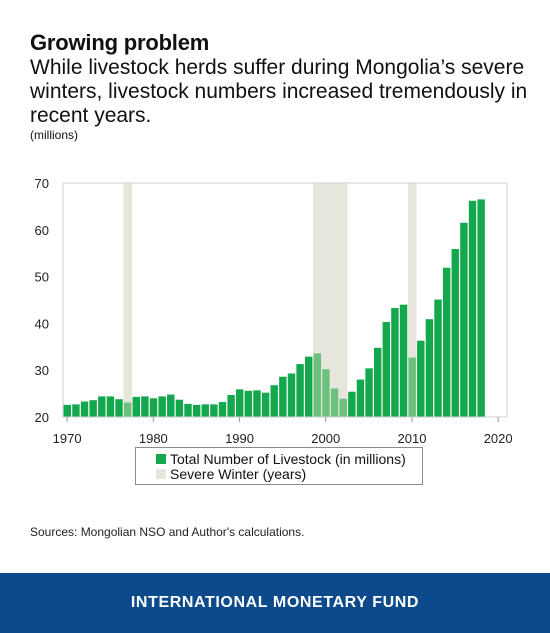 The width and height of the screenshot is (550, 633). I want to click on y-tick-label-30: 30, so click(42, 370).